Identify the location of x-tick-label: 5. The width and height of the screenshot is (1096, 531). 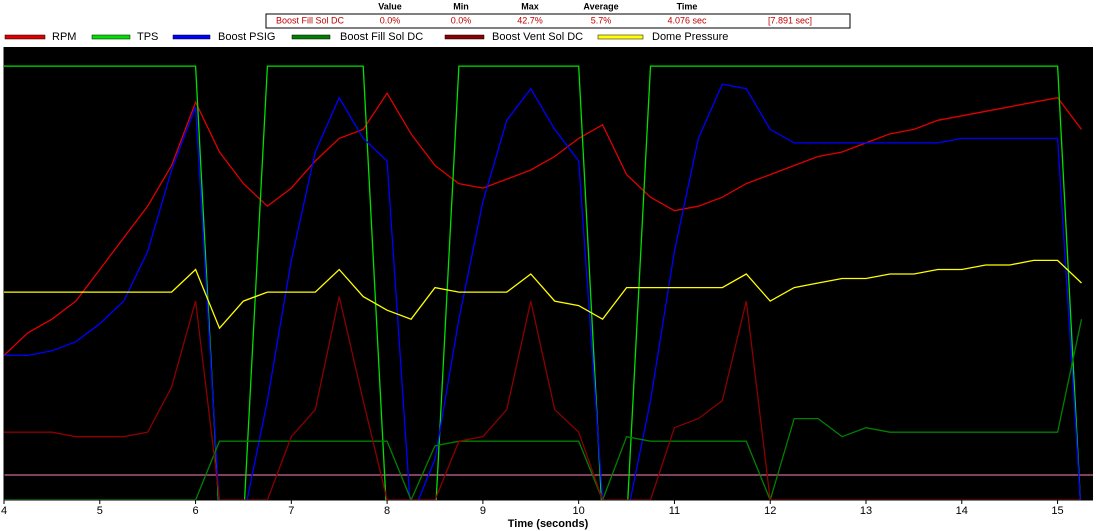
(100, 511).